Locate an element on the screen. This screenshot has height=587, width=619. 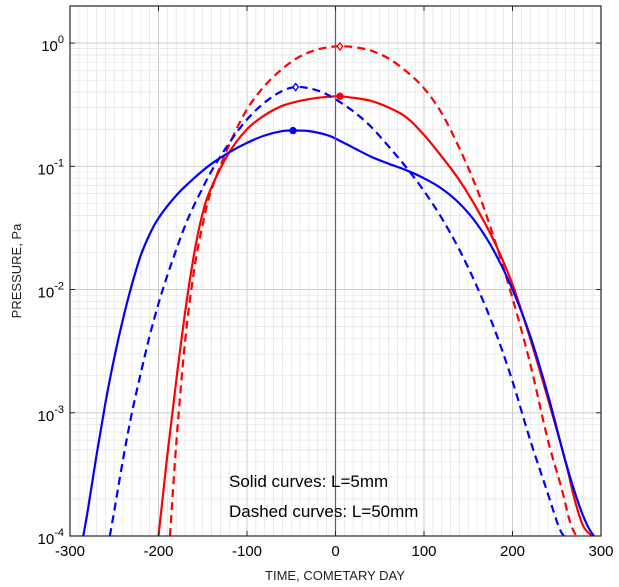
x-tick-label: 200 is located at coordinates (512, 551).